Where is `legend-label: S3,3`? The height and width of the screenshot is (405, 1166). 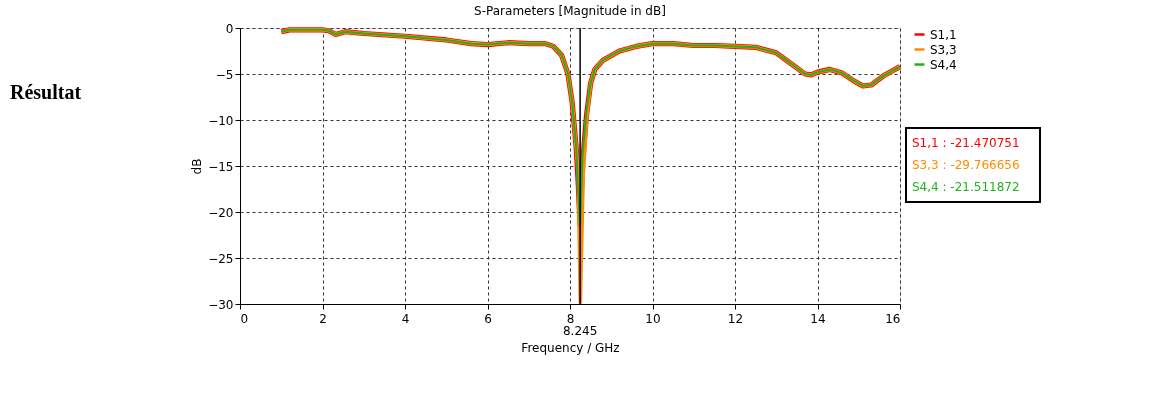
legend-label: S3,3 is located at coordinates (943, 49).